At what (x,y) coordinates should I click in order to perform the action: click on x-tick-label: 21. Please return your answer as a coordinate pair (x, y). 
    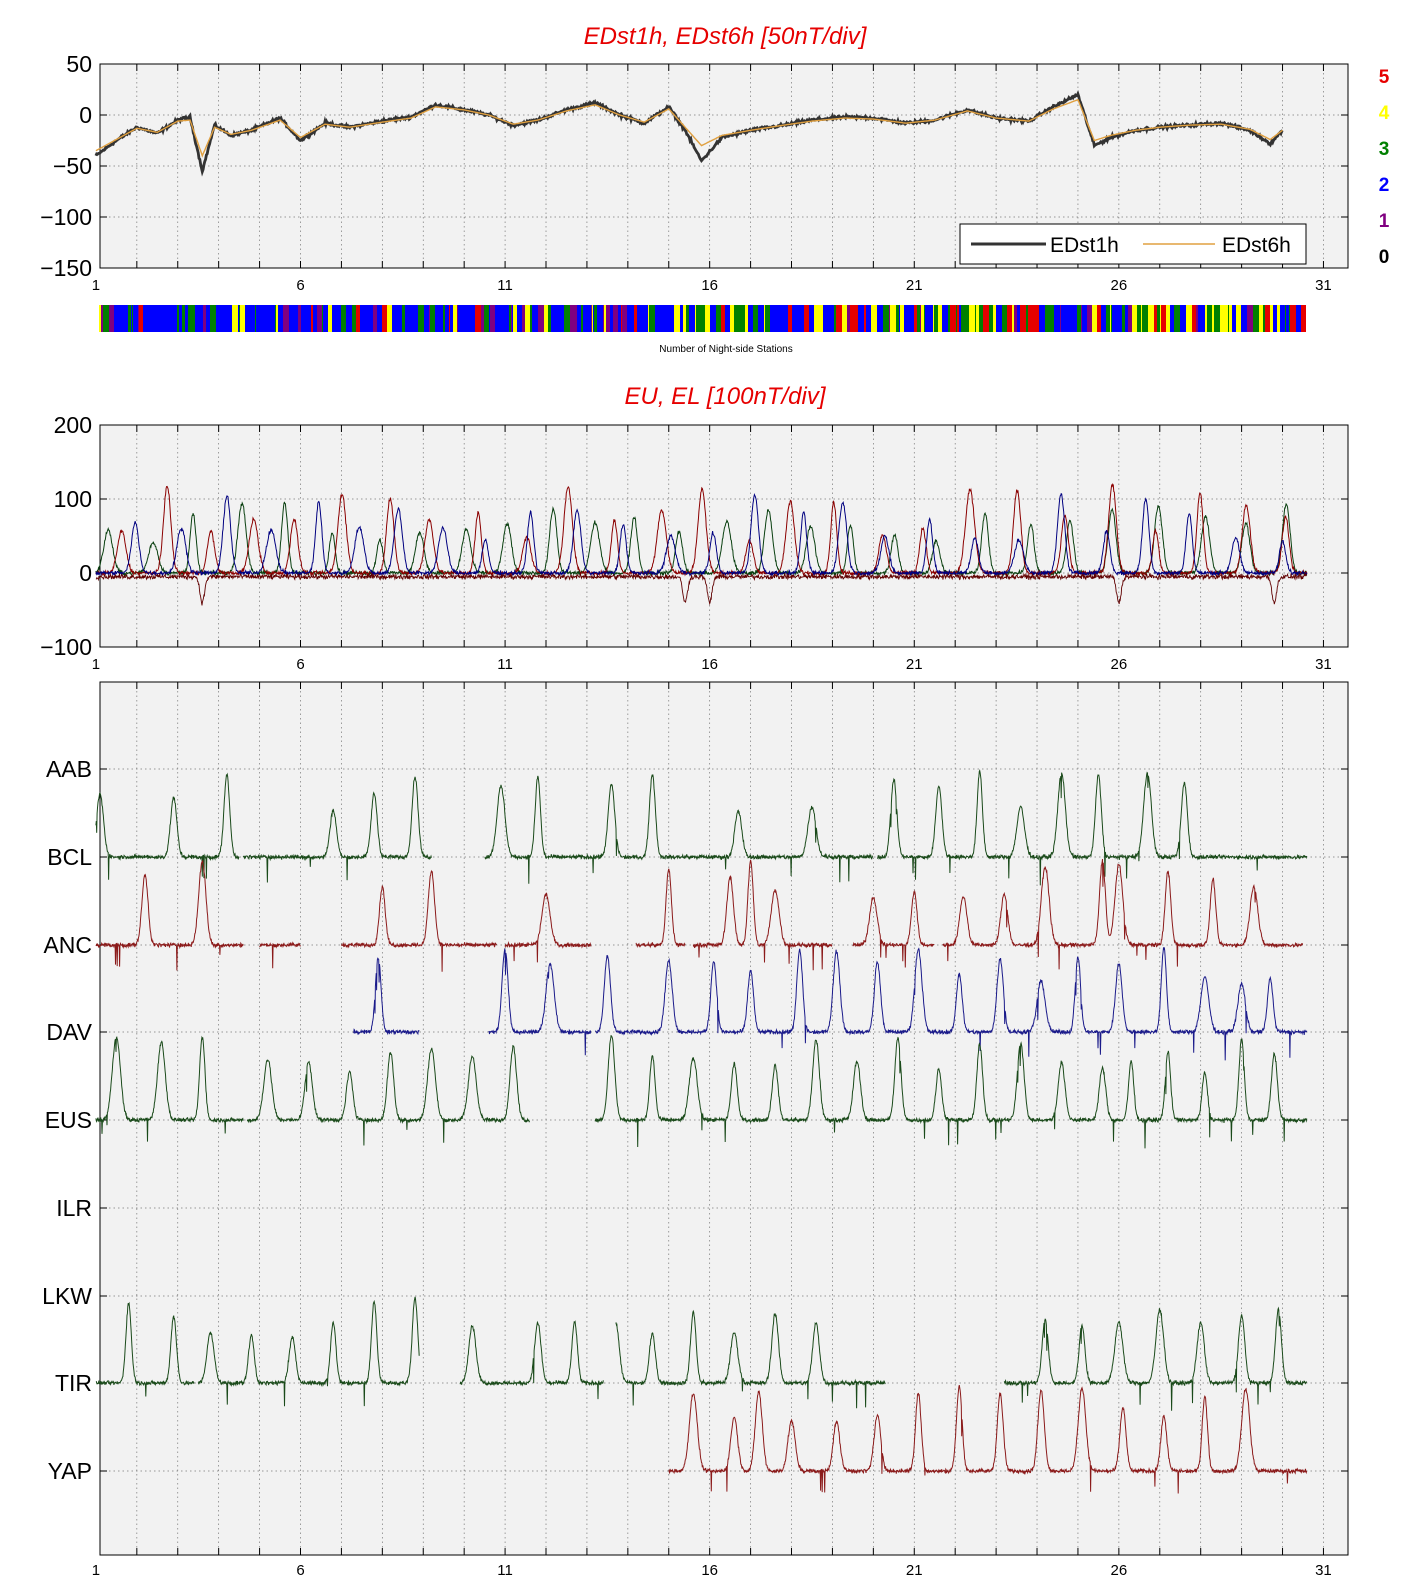
    Looking at the image, I should click on (914, 285).